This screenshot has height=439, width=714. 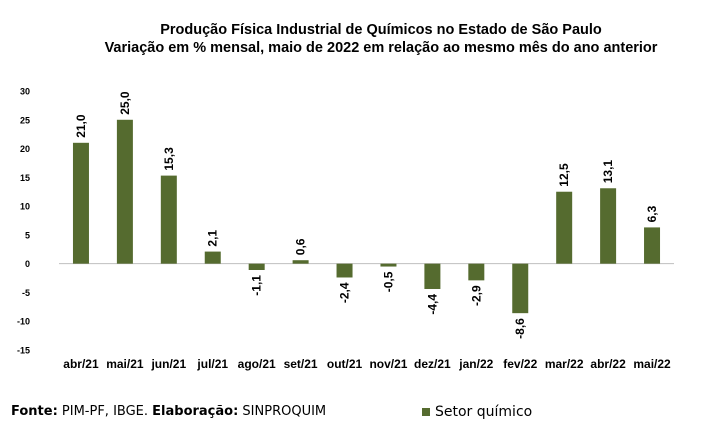 What do you see at coordinates (25, 92) in the screenshot?
I see `y-tick-label: 30` at bounding box center [25, 92].